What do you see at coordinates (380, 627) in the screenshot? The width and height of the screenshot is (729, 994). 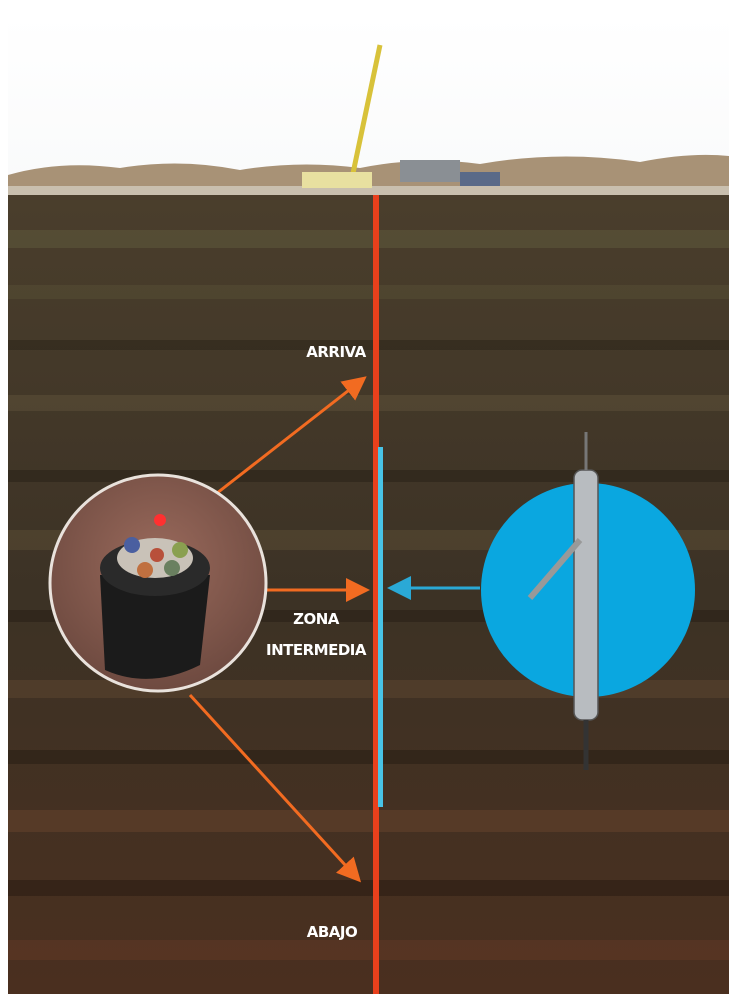 I see `intermediate-zone` at bounding box center [380, 627].